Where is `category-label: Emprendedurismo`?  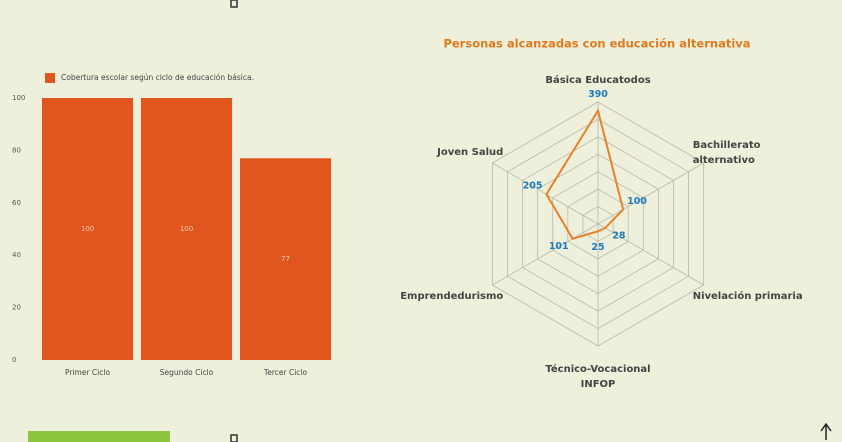 category-label: Emprendedurismo is located at coordinates (451, 296).